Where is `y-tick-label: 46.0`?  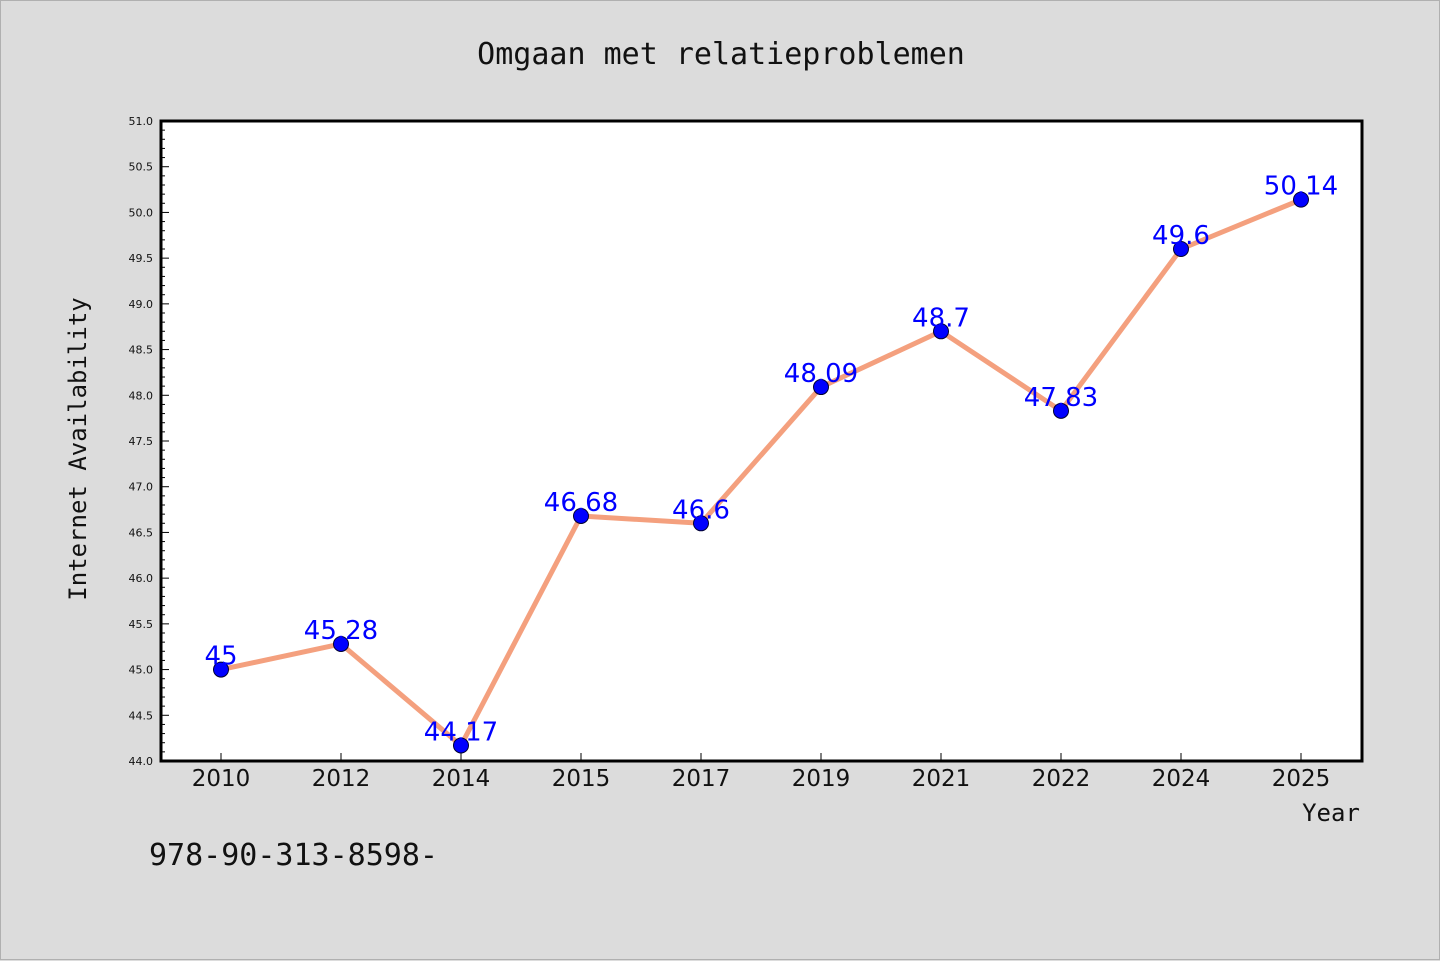
y-tick-label: 46.0 is located at coordinates (141, 578).